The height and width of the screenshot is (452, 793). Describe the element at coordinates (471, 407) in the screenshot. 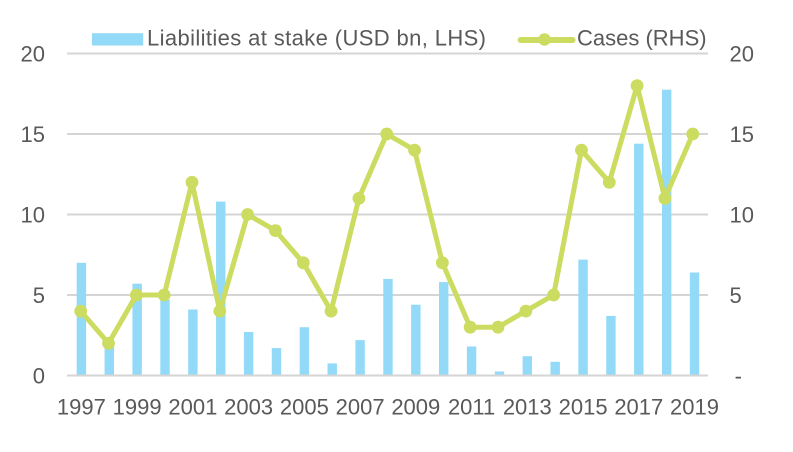

I see `svg-text: 2011` at that location.